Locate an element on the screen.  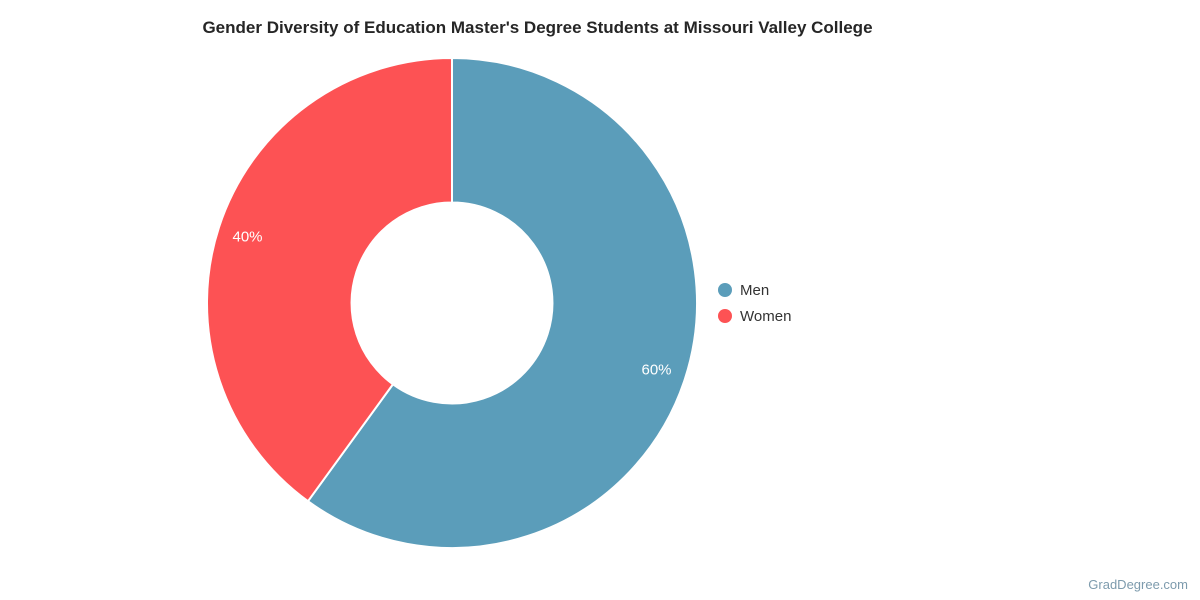
legend-item-men: Men is located at coordinates (754, 290).